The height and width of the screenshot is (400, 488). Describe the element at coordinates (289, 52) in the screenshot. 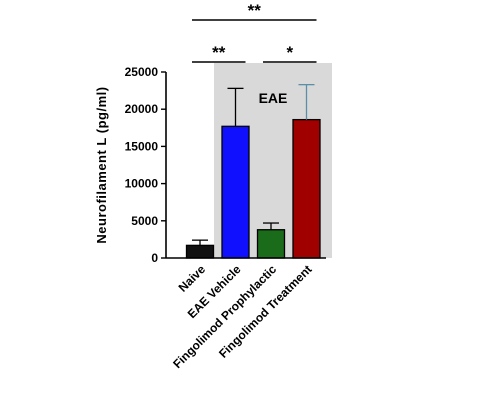

I see `significance-label-2: *` at that location.